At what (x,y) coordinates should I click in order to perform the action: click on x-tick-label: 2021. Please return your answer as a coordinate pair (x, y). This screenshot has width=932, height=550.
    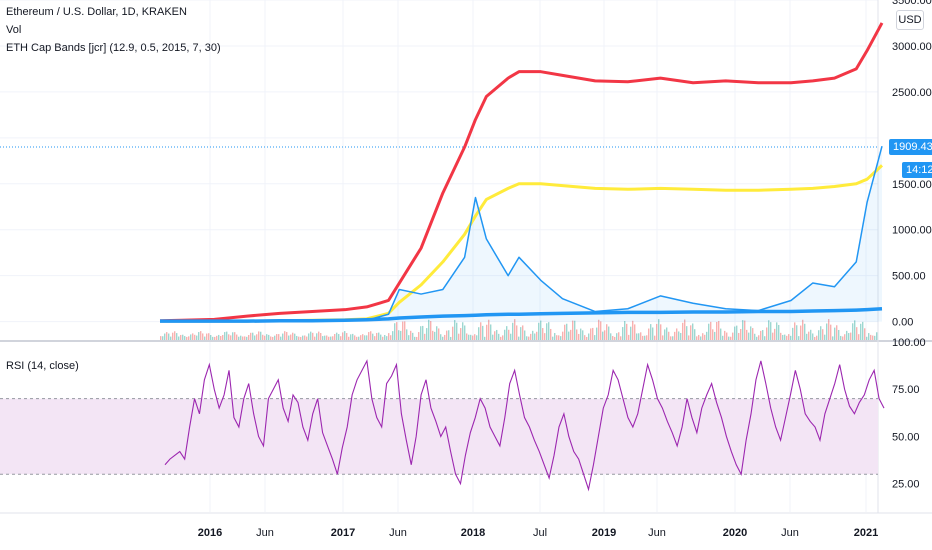
    Looking at the image, I should click on (866, 533).